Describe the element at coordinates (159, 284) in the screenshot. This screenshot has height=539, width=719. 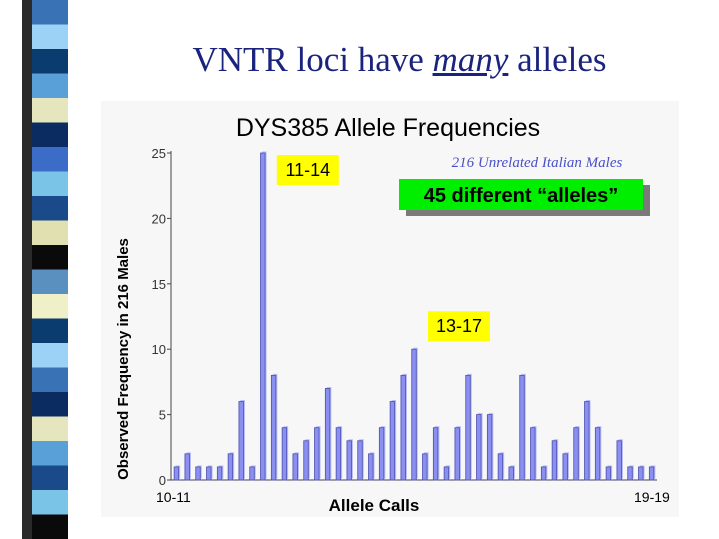
I see `y-tick-label: 15` at that location.